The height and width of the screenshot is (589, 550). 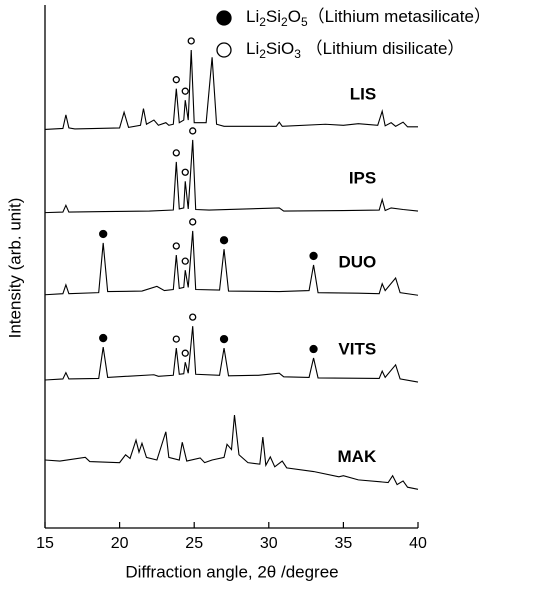 I want to click on series-label: VITS, so click(x=357, y=349).